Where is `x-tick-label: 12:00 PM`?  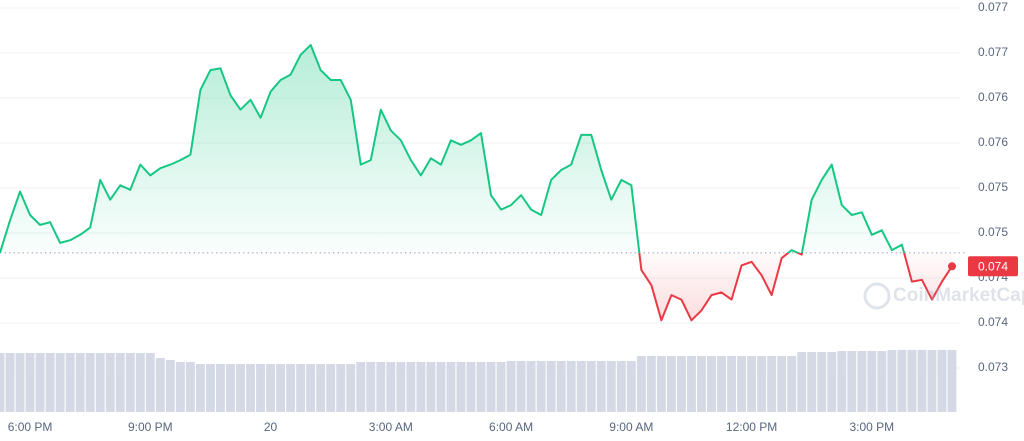 x-tick-label: 12:00 PM is located at coordinates (751, 427).